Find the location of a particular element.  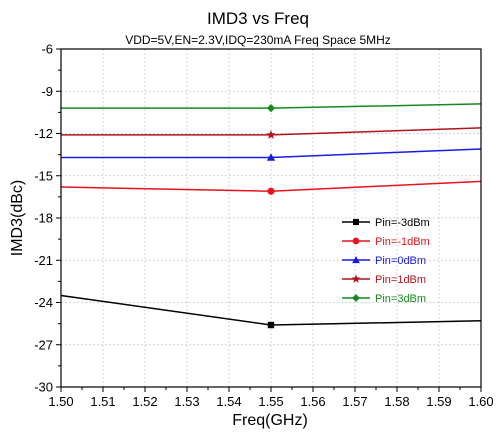

x-tick-label: 1.58 is located at coordinates (396, 401).